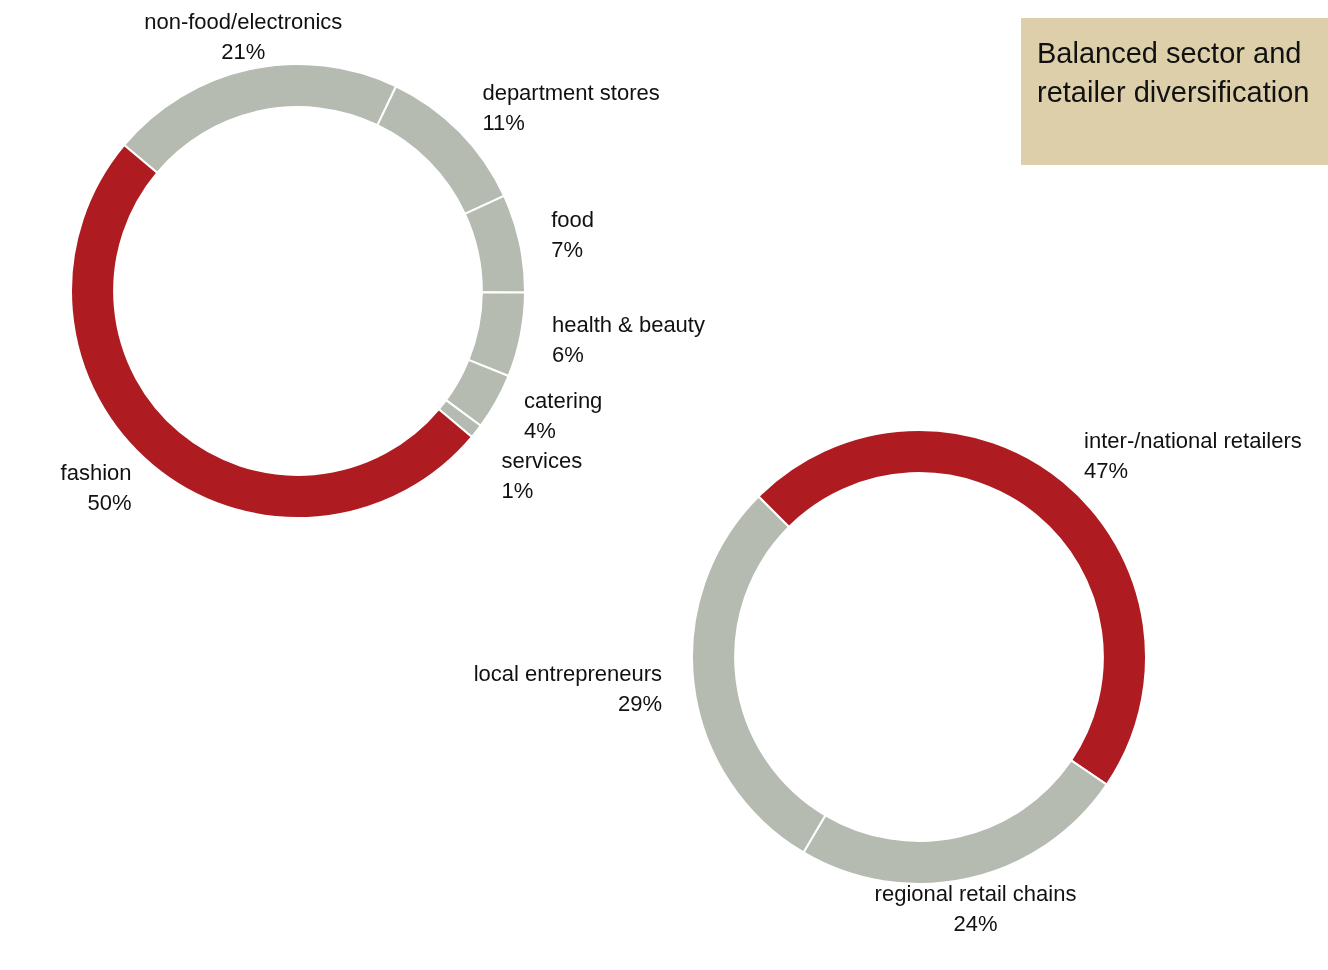 The height and width of the screenshot is (970, 1328). What do you see at coordinates (109, 503) in the screenshot?
I see `data-label: 50%` at bounding box center [109, 503].